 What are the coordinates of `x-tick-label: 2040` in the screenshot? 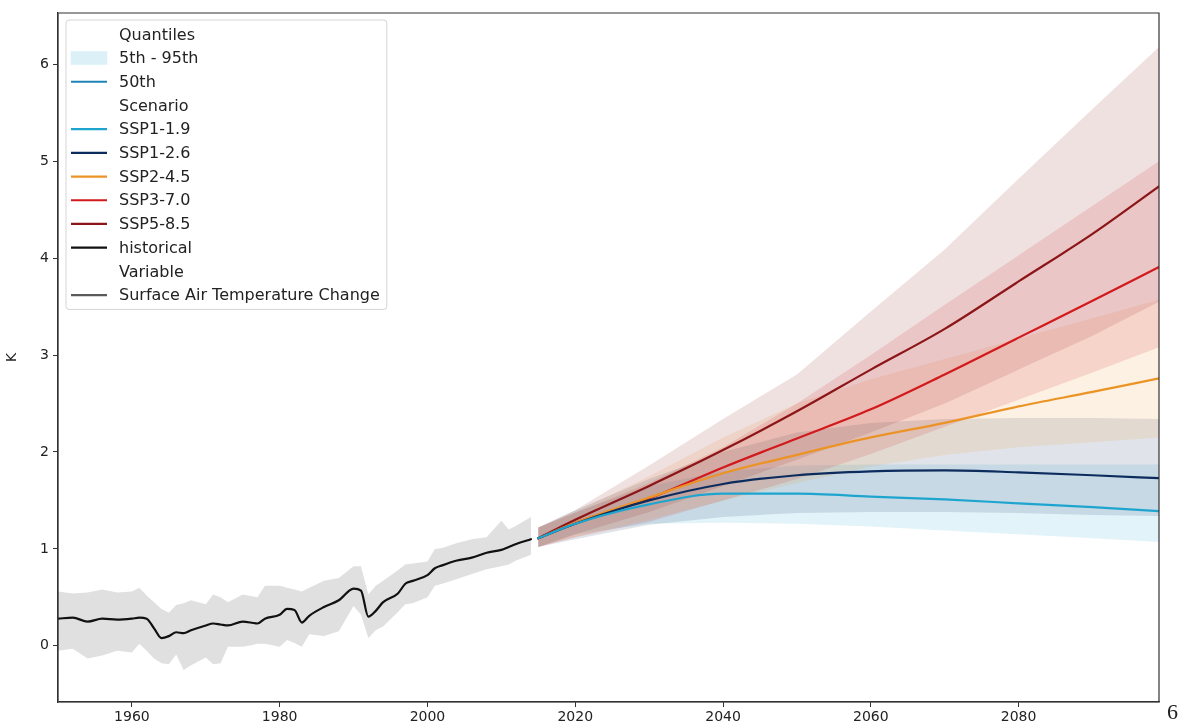 It's located at (723, 716).